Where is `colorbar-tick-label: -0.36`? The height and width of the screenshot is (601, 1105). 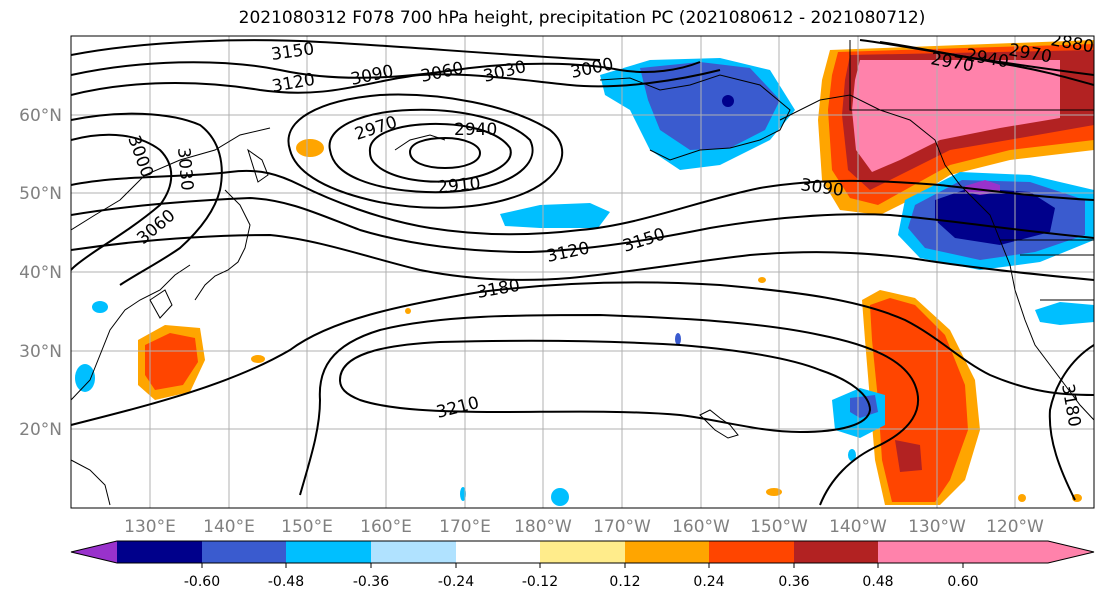
colorbar-tick-label: -0.36 is located at coordinates (371, 582).